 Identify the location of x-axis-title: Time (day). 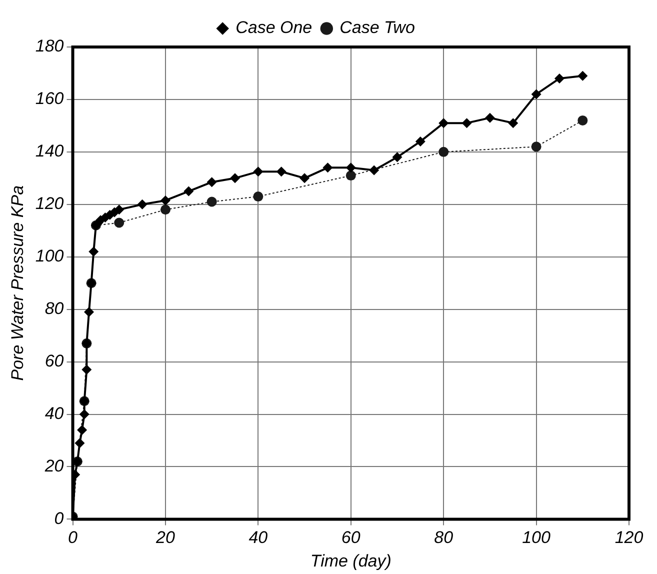
(351, 561).